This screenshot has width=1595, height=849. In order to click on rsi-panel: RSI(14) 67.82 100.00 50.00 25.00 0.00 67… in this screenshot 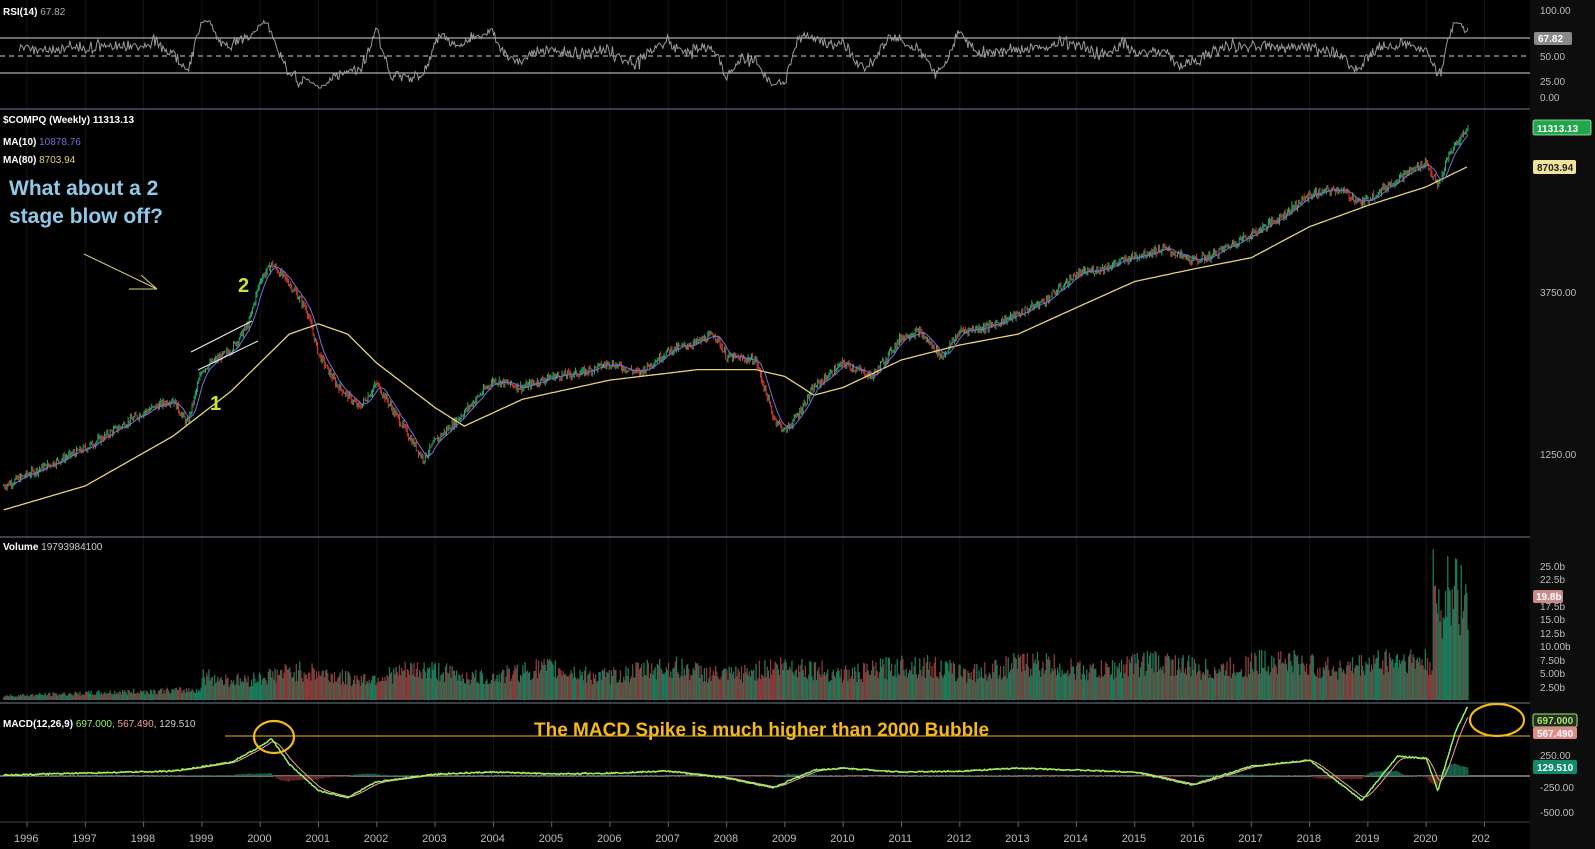, I will do `click(786, 55)`.